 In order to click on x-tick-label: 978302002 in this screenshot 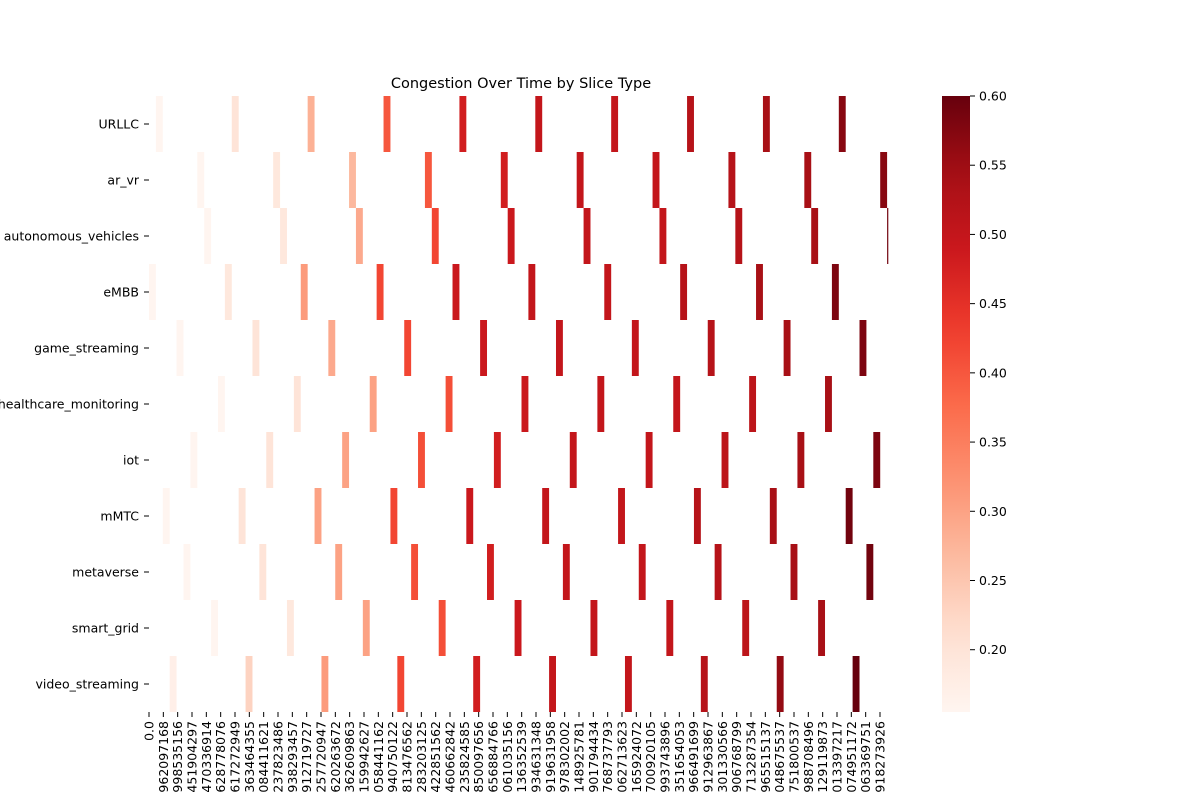, I will do `click(564, 757)`.